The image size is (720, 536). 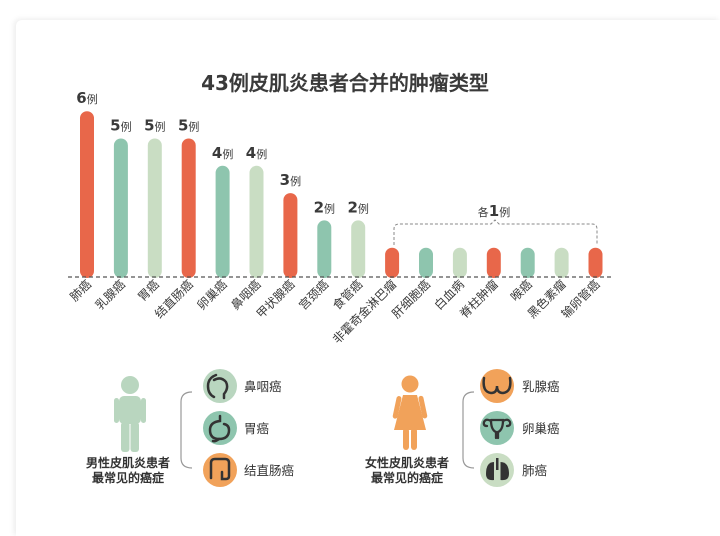 I want to click on male-figure-icon, so click(x=130, y=414).